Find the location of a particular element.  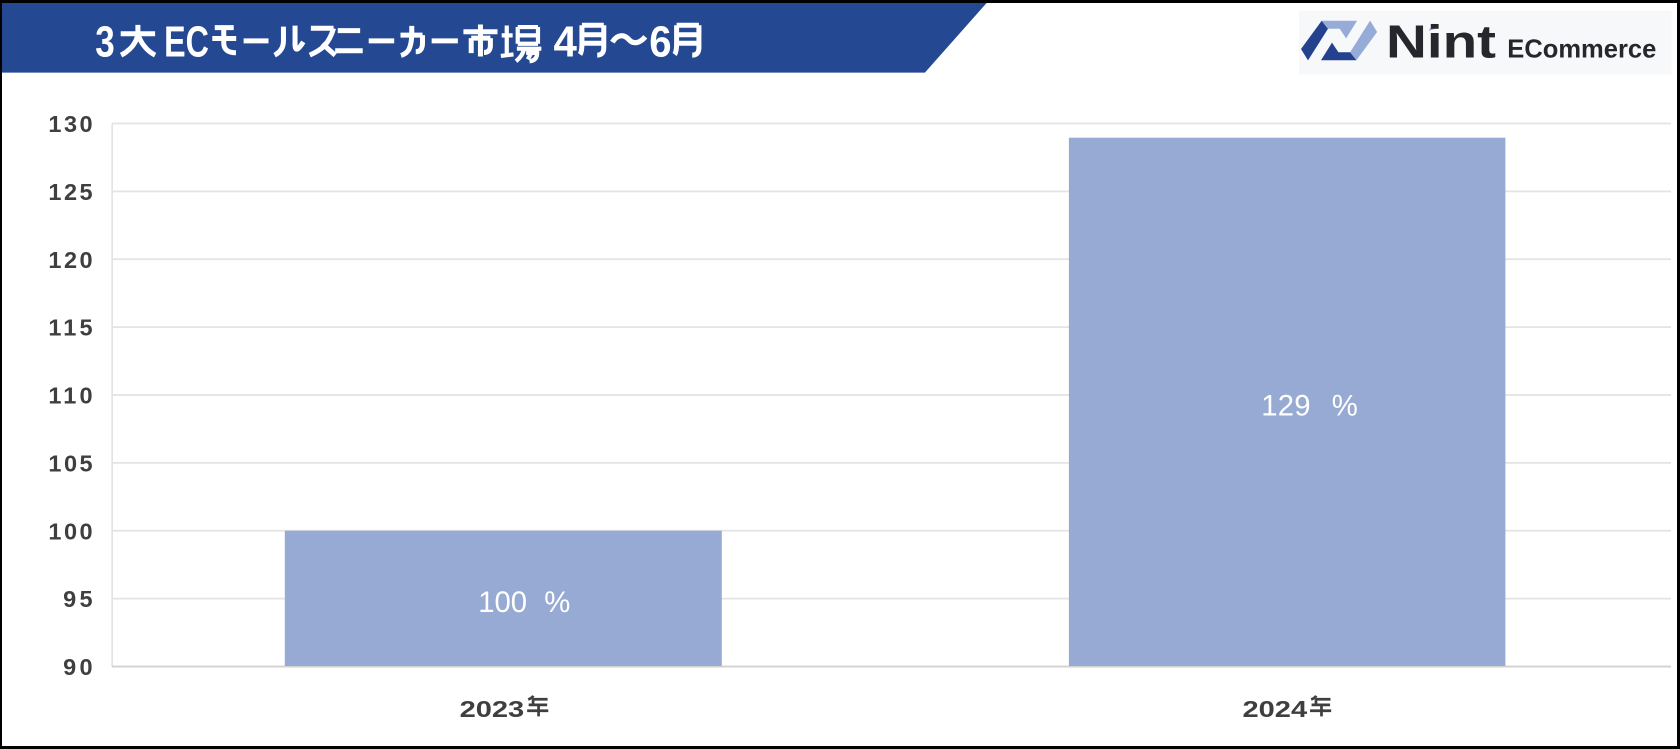

svg-text: 120 is located at coordinates (70, 260).